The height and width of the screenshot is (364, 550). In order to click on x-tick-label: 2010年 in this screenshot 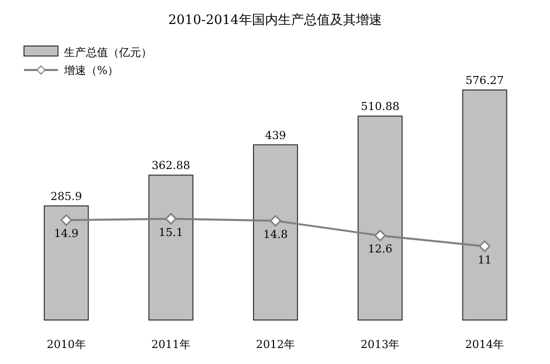, I will do `click(66, 344)`.